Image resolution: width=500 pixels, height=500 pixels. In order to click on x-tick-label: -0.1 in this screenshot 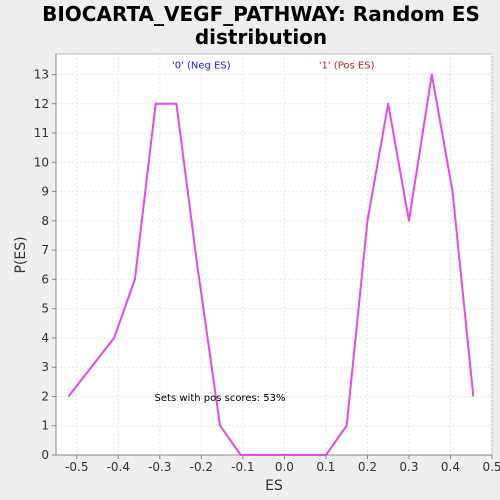, I will do `click(242, 467)`.